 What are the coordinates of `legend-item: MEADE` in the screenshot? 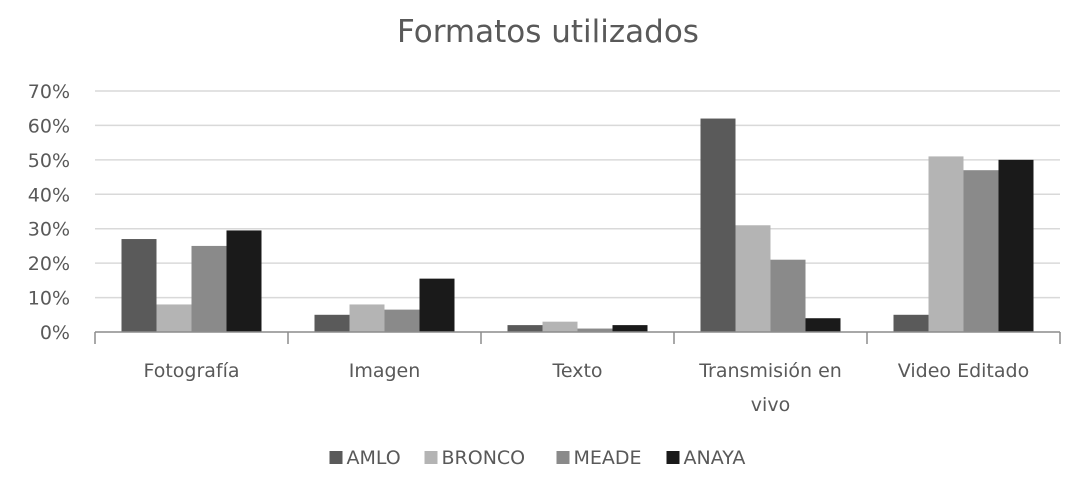 It's located at (599, 458).